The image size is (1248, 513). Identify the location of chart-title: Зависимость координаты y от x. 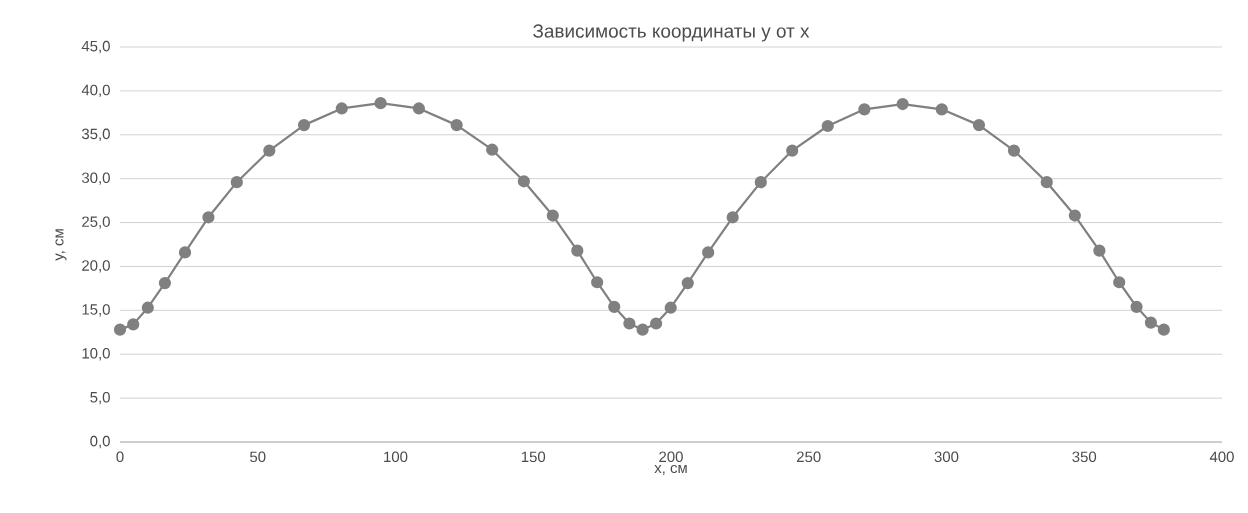
(671, 33).